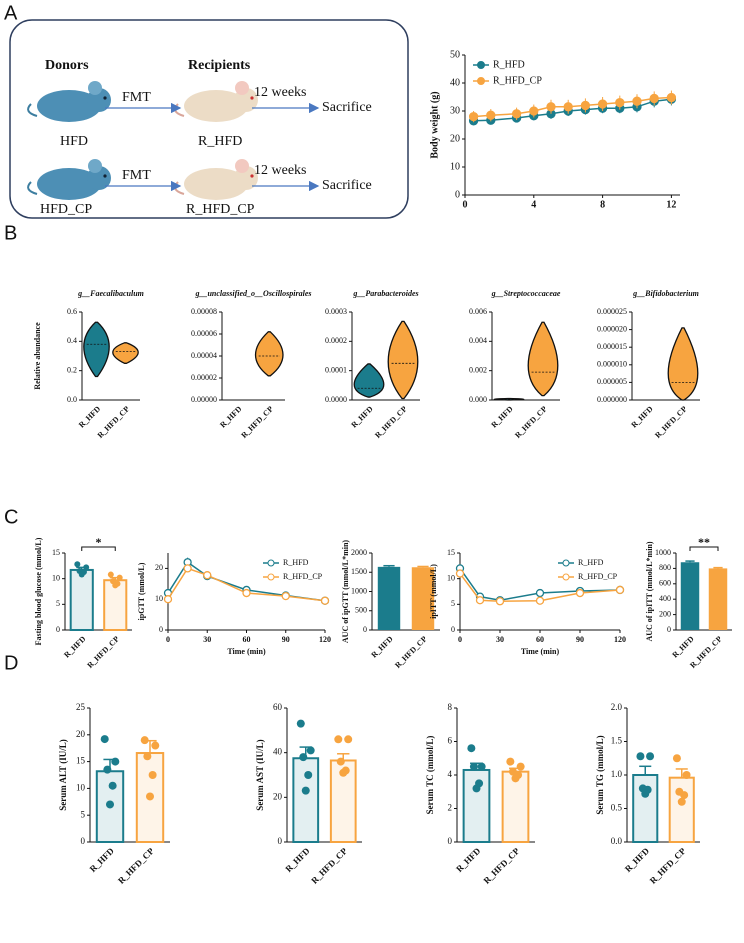 The height and width of the screenshot is (943, 744). Describe the element at coordinates (278, 707) in the screenshot. I see `y-tick-label: 60` at that location.